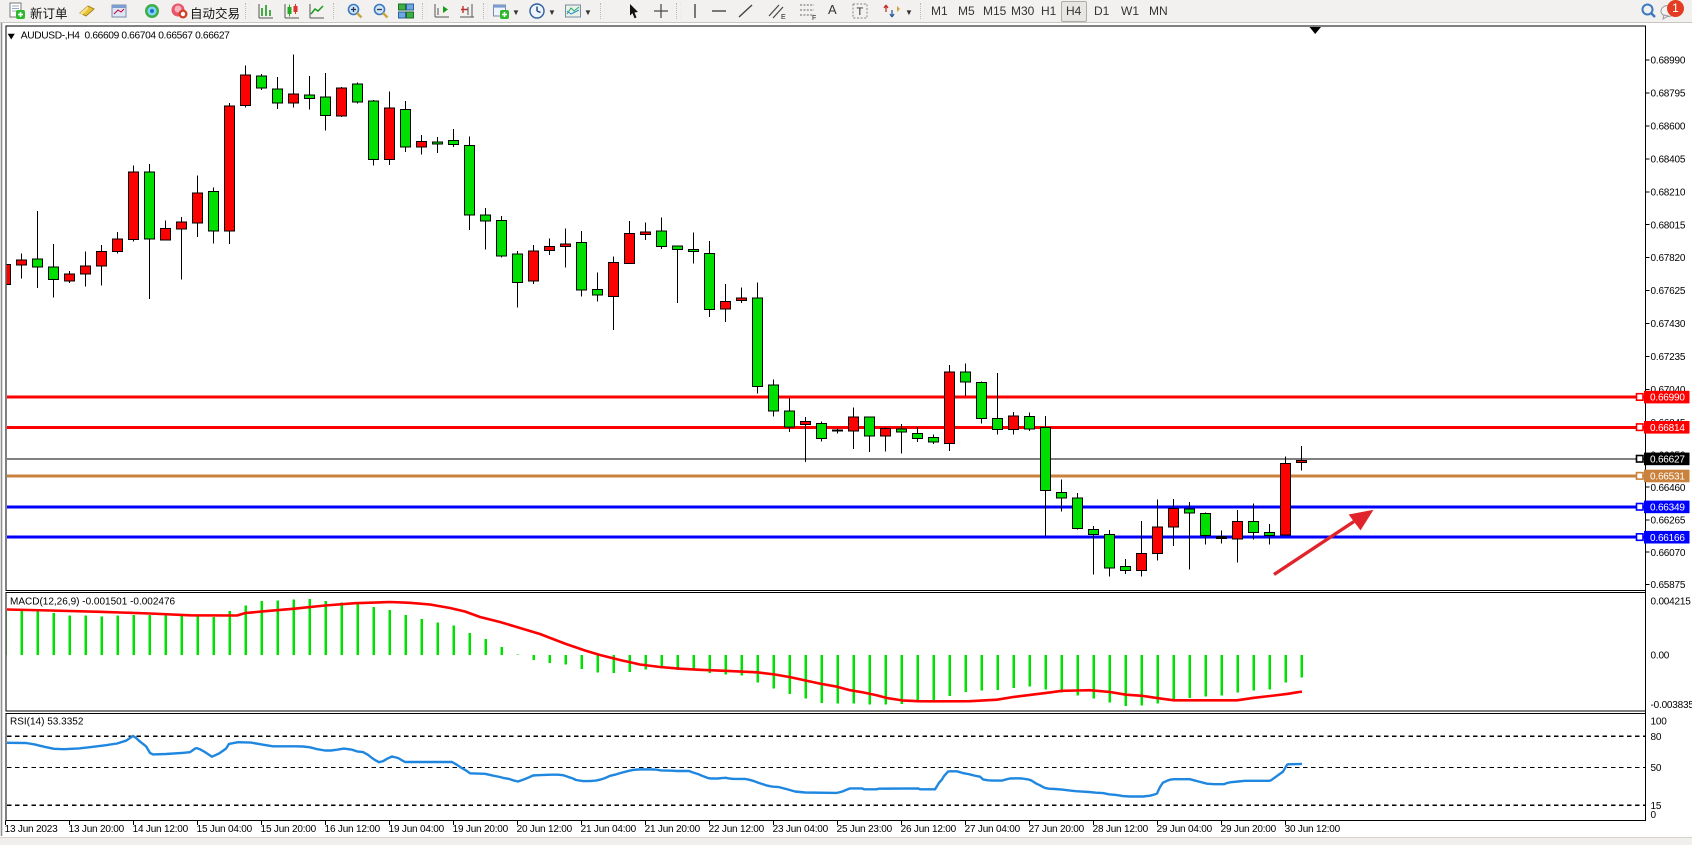 The image size is (1692, 845). I want to click on svg-text: 0.68990, so click(1668, 61).